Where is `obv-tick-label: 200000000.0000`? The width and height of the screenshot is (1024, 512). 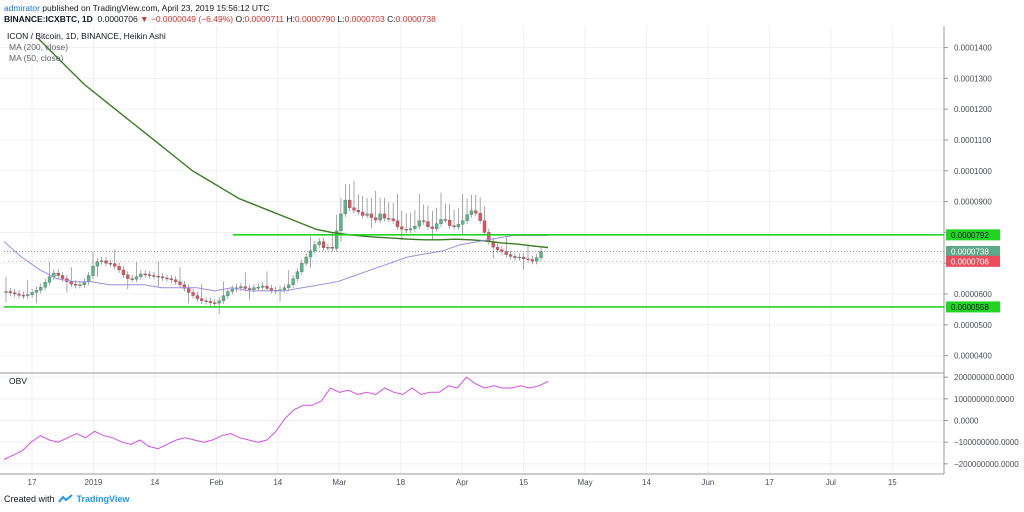 obv-tick-label: 200000000.0000 is located at coordinates (984, 377).